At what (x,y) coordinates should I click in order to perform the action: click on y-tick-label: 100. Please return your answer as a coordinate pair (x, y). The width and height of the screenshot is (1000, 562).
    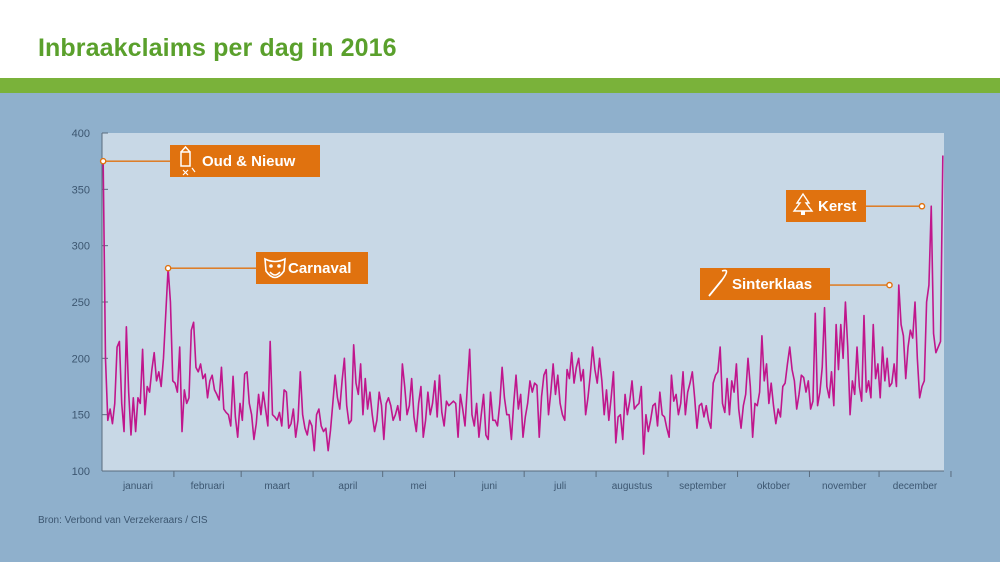
    Looking at the image, I should click on (81, 472).